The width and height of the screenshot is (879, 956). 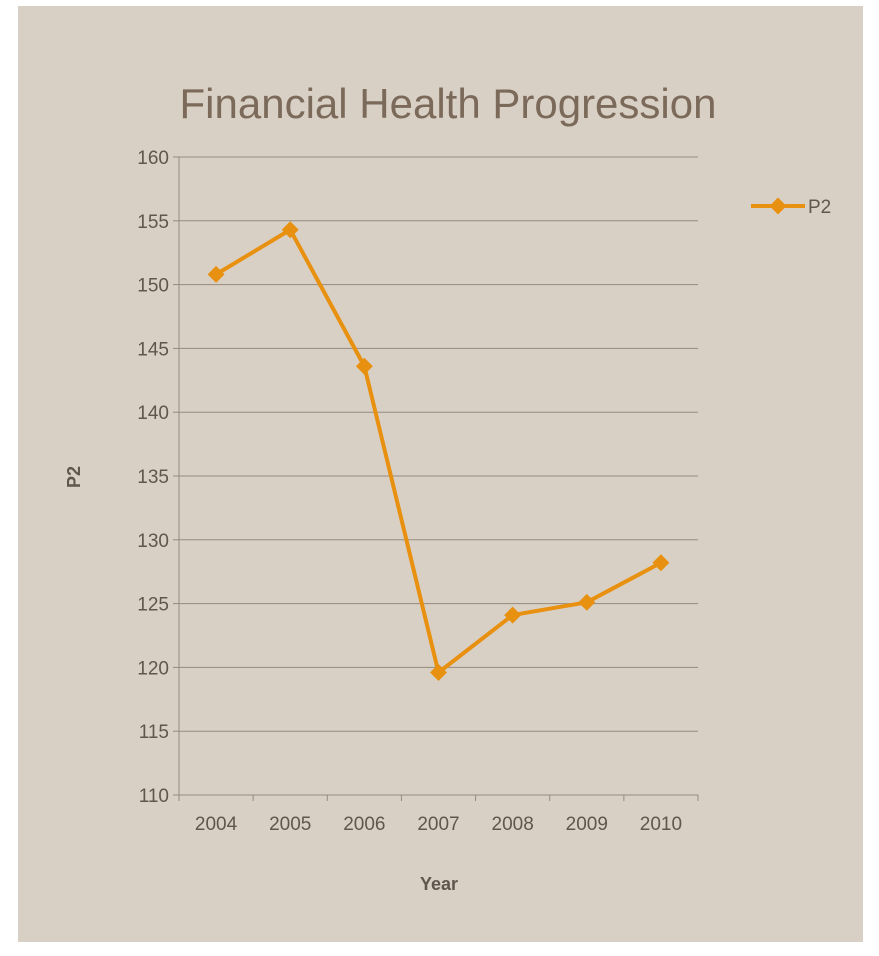 What do you see at coordinates (791, 207) in the screenshot?
I see `legend: P2` at bounding box center [791, 207].